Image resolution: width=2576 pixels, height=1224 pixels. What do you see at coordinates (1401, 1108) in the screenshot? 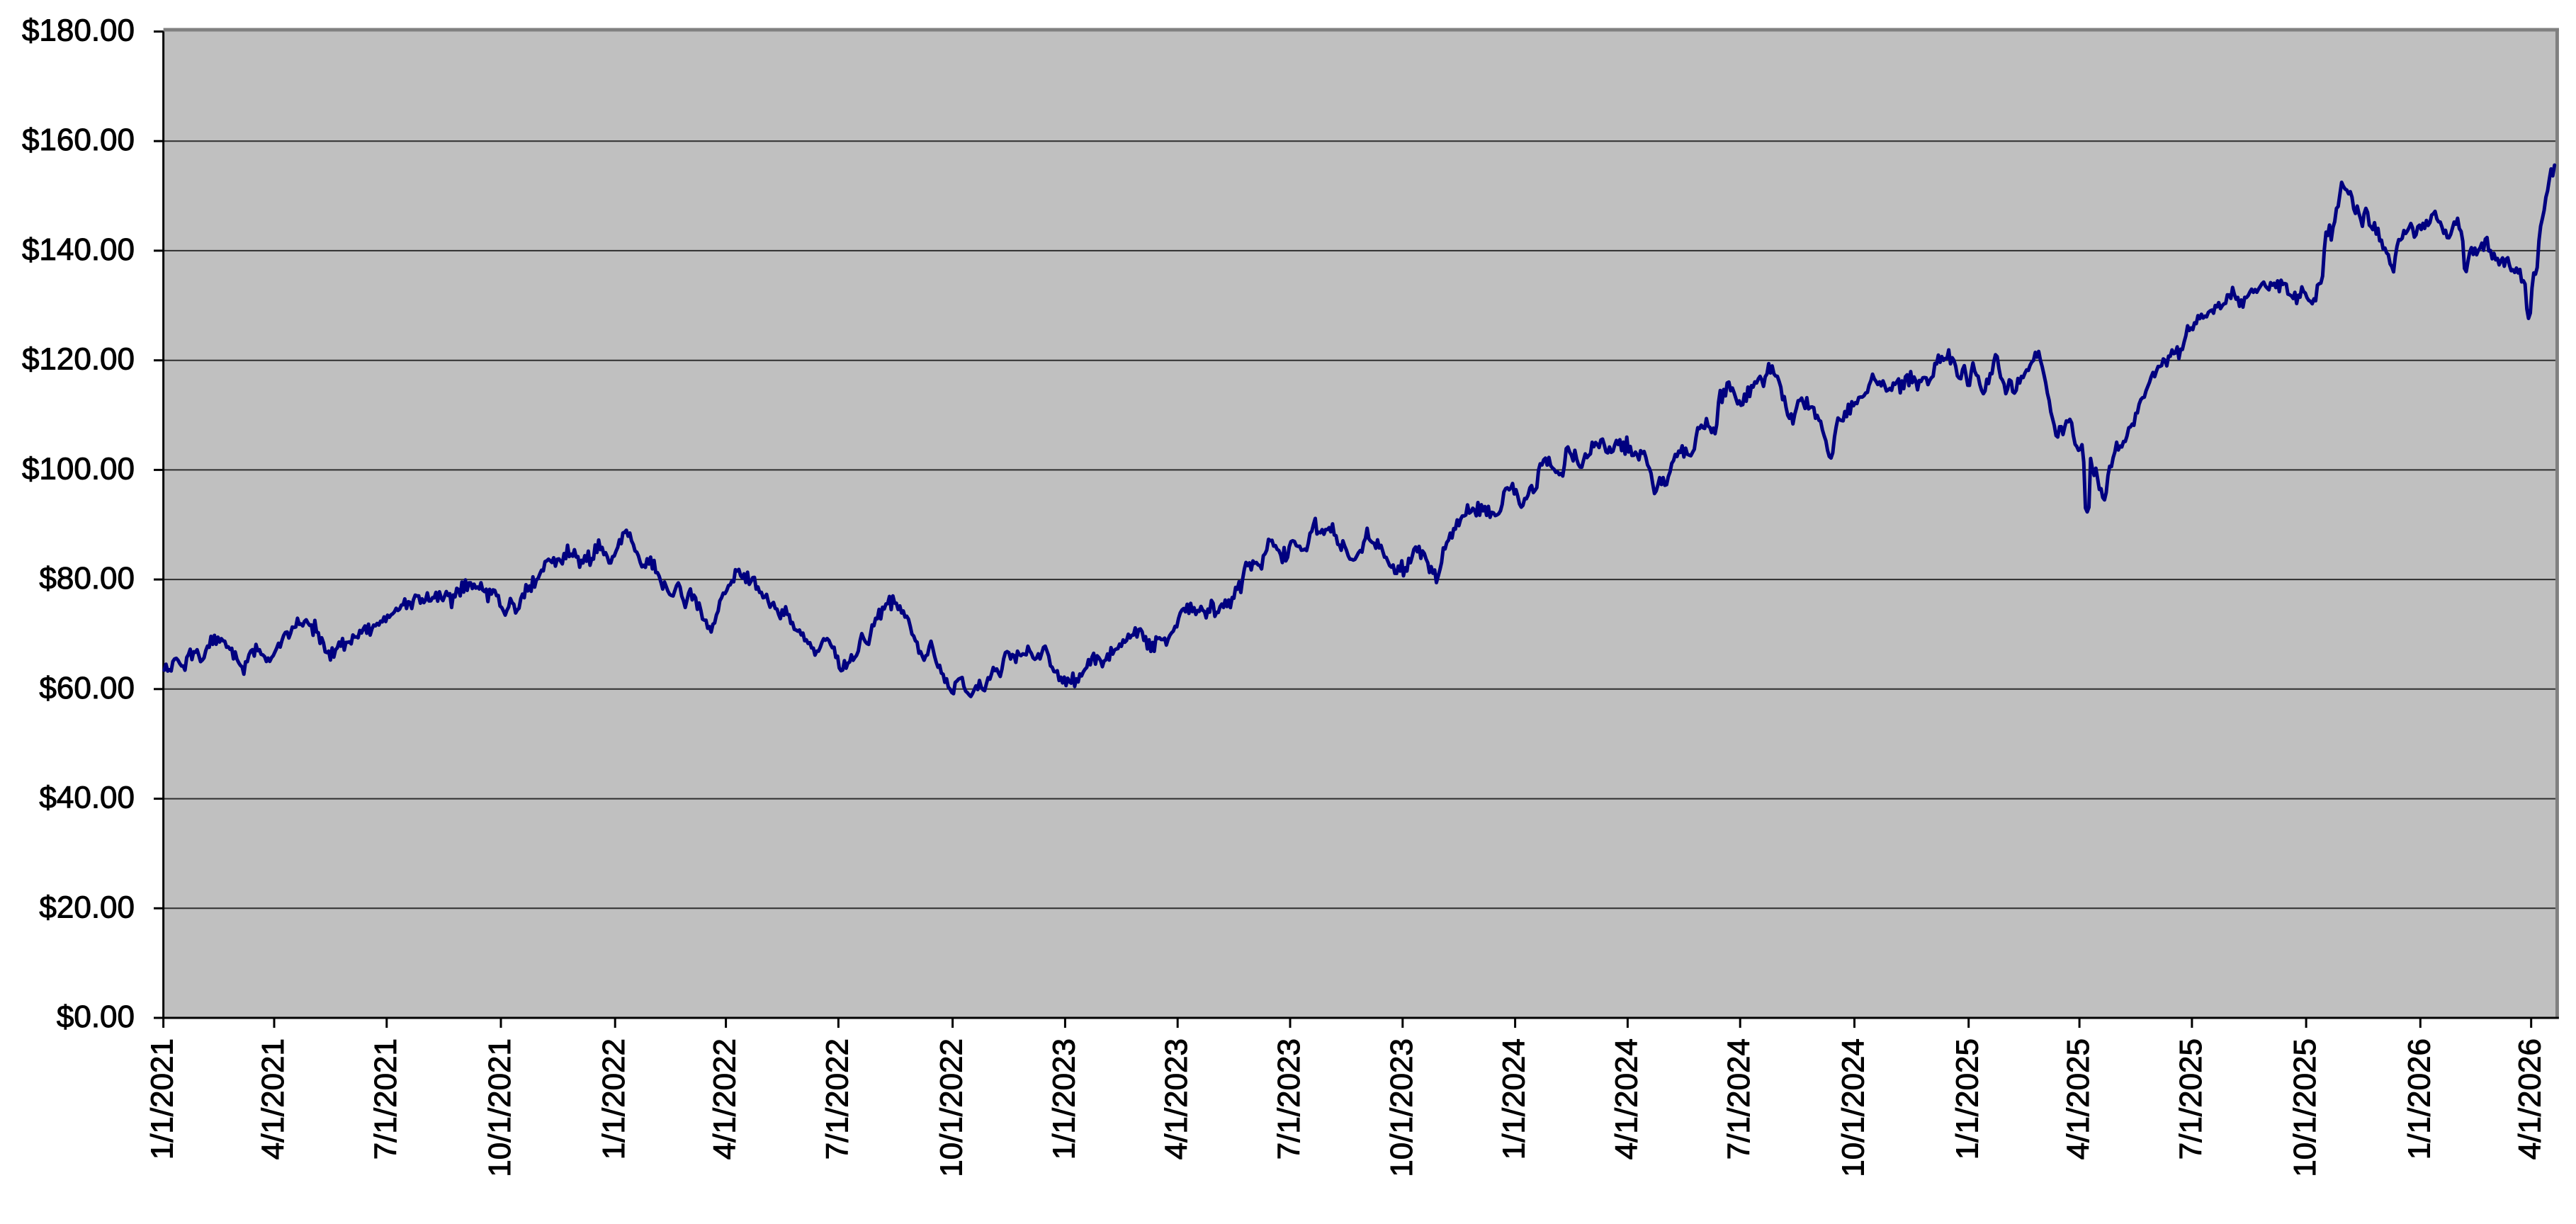
I see `svg-text: 10/1/2023` at bounding box center [1401, 1108].